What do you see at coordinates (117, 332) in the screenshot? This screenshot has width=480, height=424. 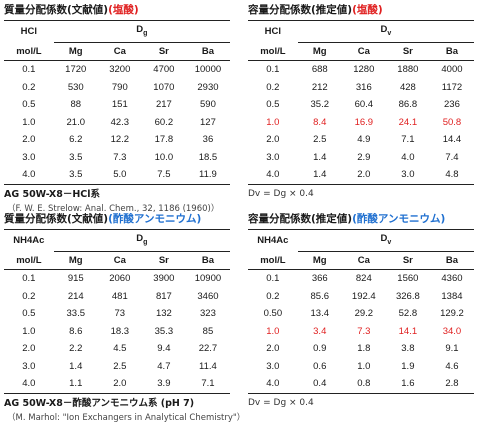 I see `table-row: 1.0 8.6 18.3 35.3 85` at bounding box center [117, 332].